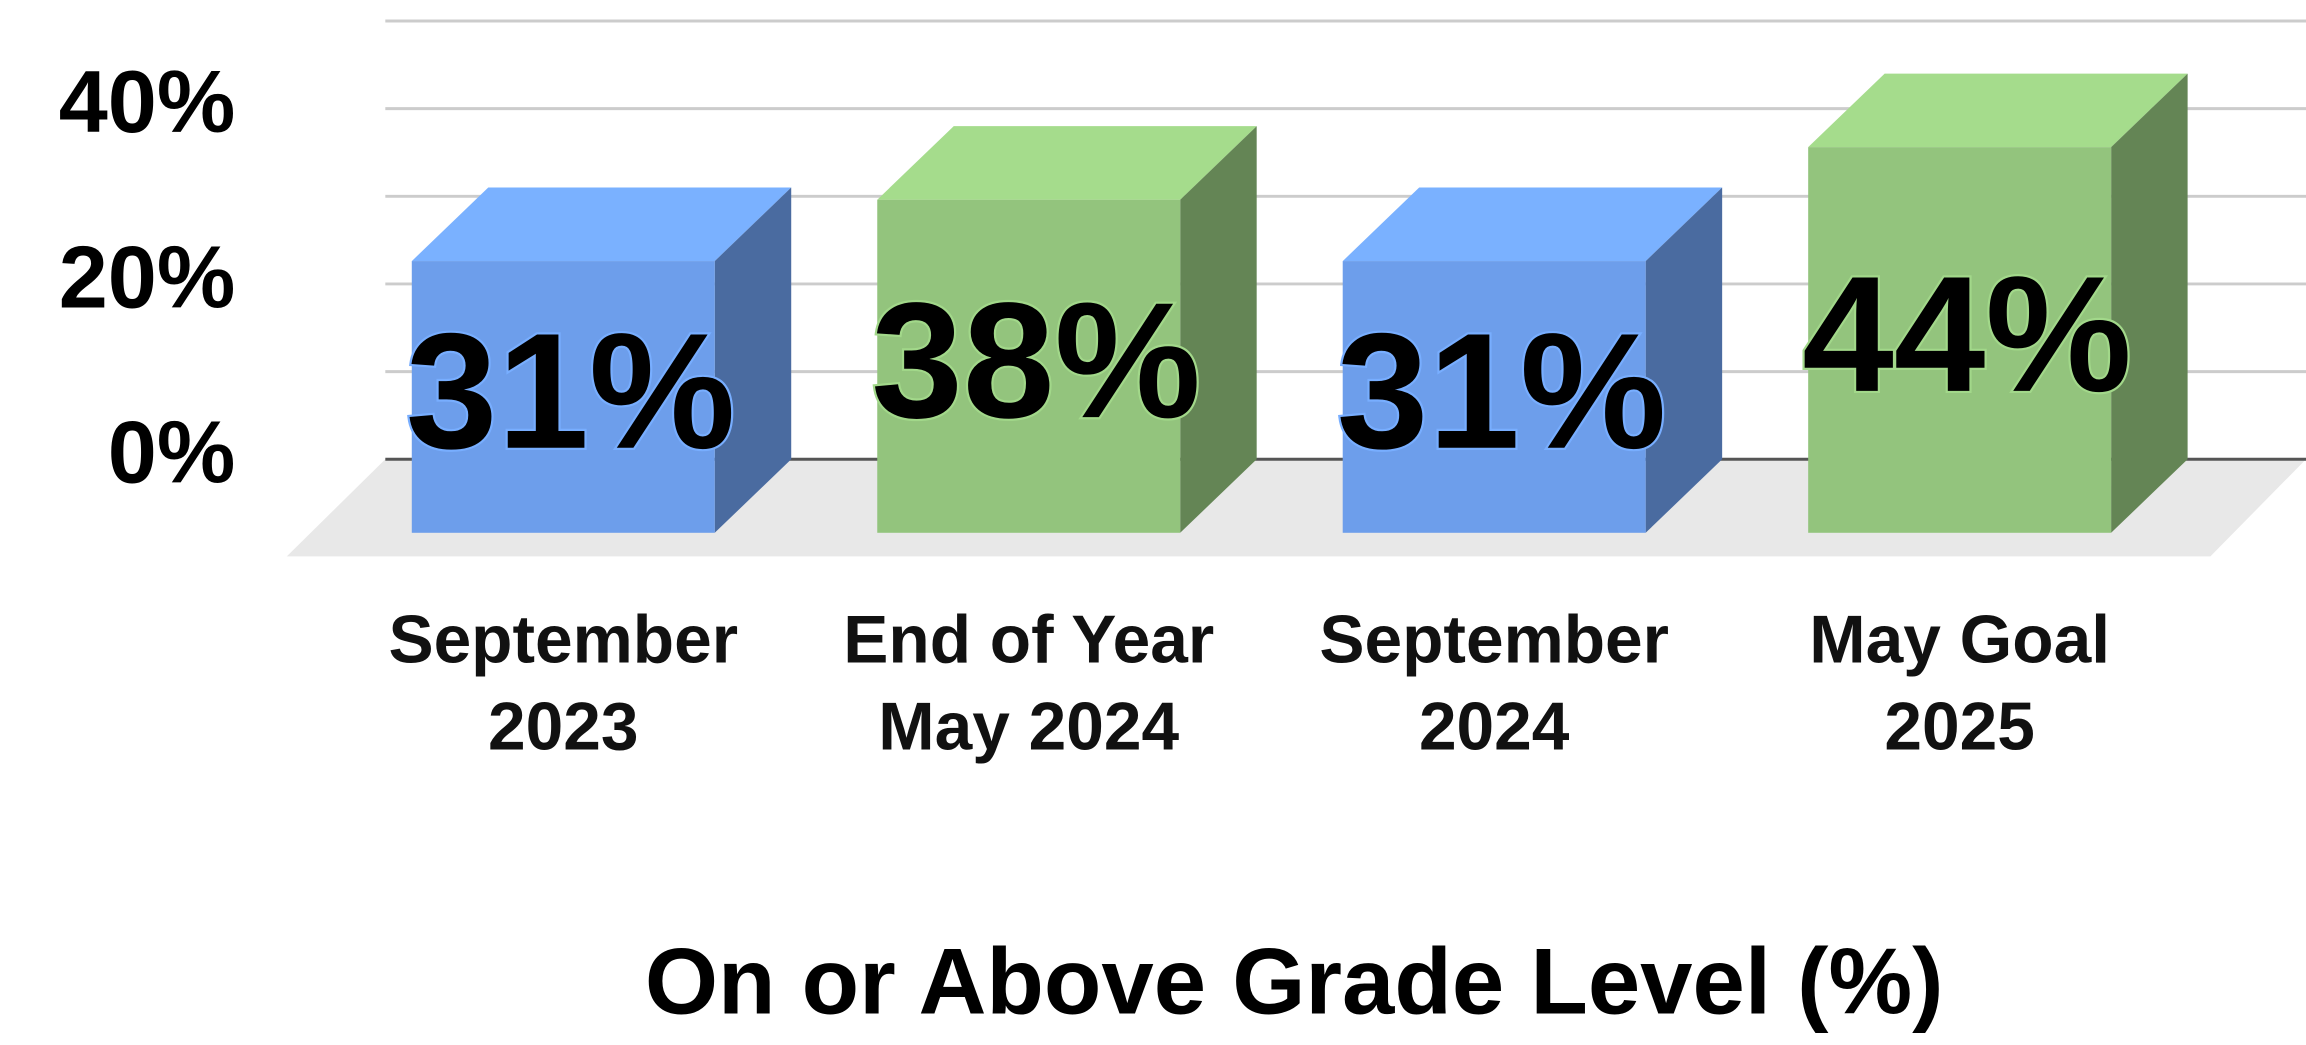 The image size is (2306, 1045). What do you see at coordinates (1028, 726) in the screenshot?
I see `x-tick-label-line: May 2024` at bounding box center [1028, 726].